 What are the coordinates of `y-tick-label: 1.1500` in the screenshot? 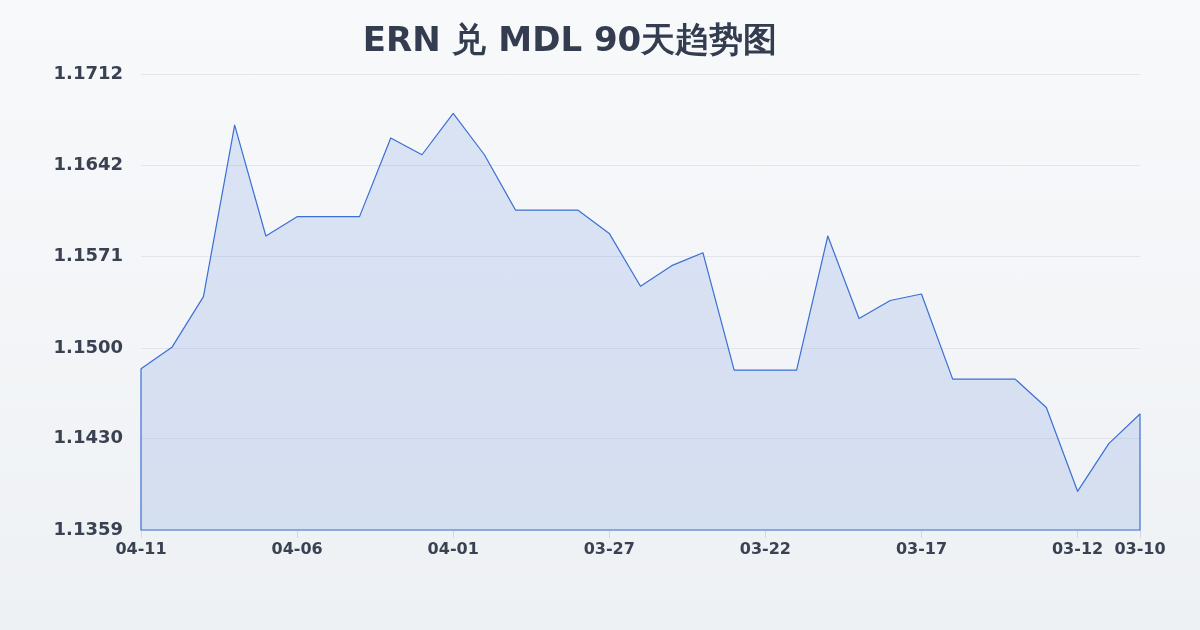 It's located at (88, 346).